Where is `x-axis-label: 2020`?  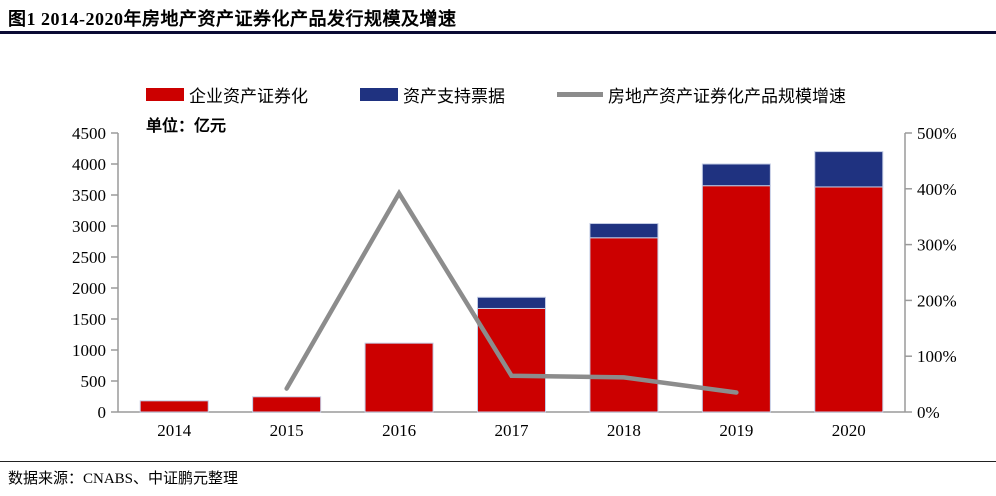
x-axis-label: 2020 is located at coordinates (849, 430).